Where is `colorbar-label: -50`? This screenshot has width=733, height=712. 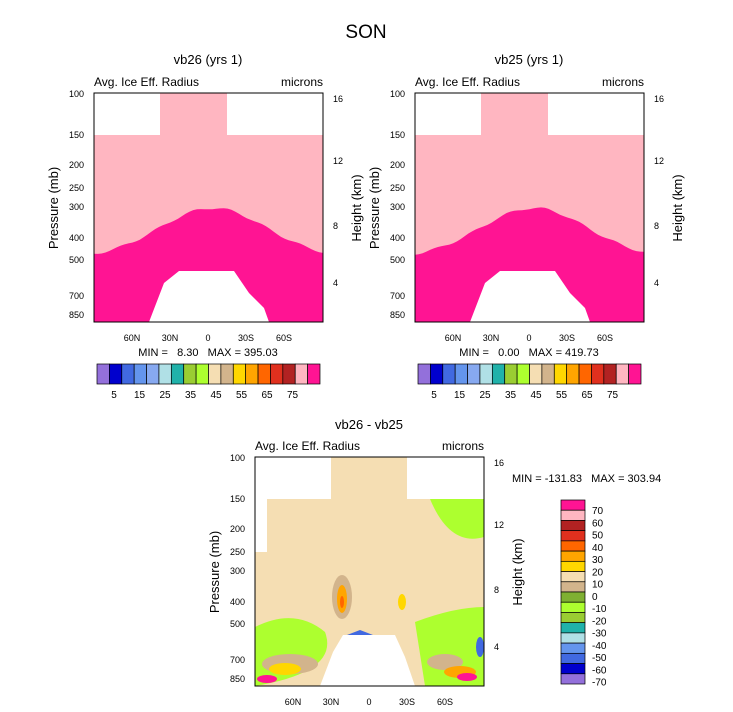
colorbar-label: -50 is located at coordinates (599, 658).